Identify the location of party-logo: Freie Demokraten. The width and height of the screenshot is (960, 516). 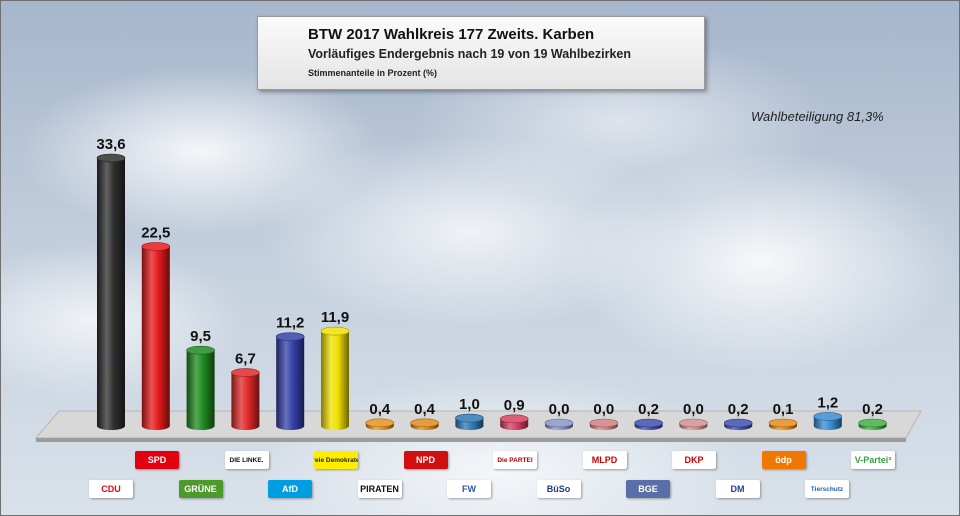
(336, 460).